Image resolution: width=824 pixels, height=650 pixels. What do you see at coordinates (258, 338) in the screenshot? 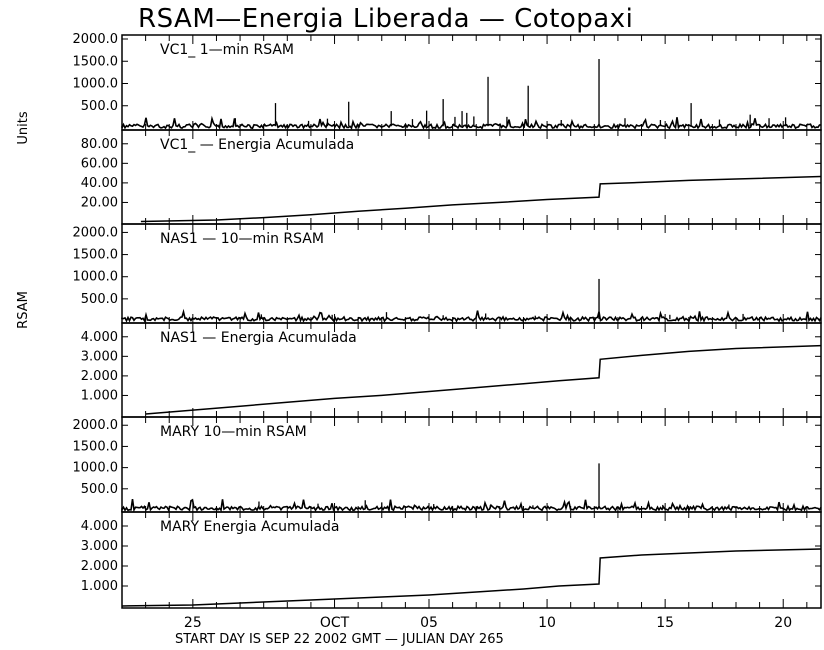
I see `panel-title: NAS1 — Energia Acumulada` at bounding box center [258, 338].